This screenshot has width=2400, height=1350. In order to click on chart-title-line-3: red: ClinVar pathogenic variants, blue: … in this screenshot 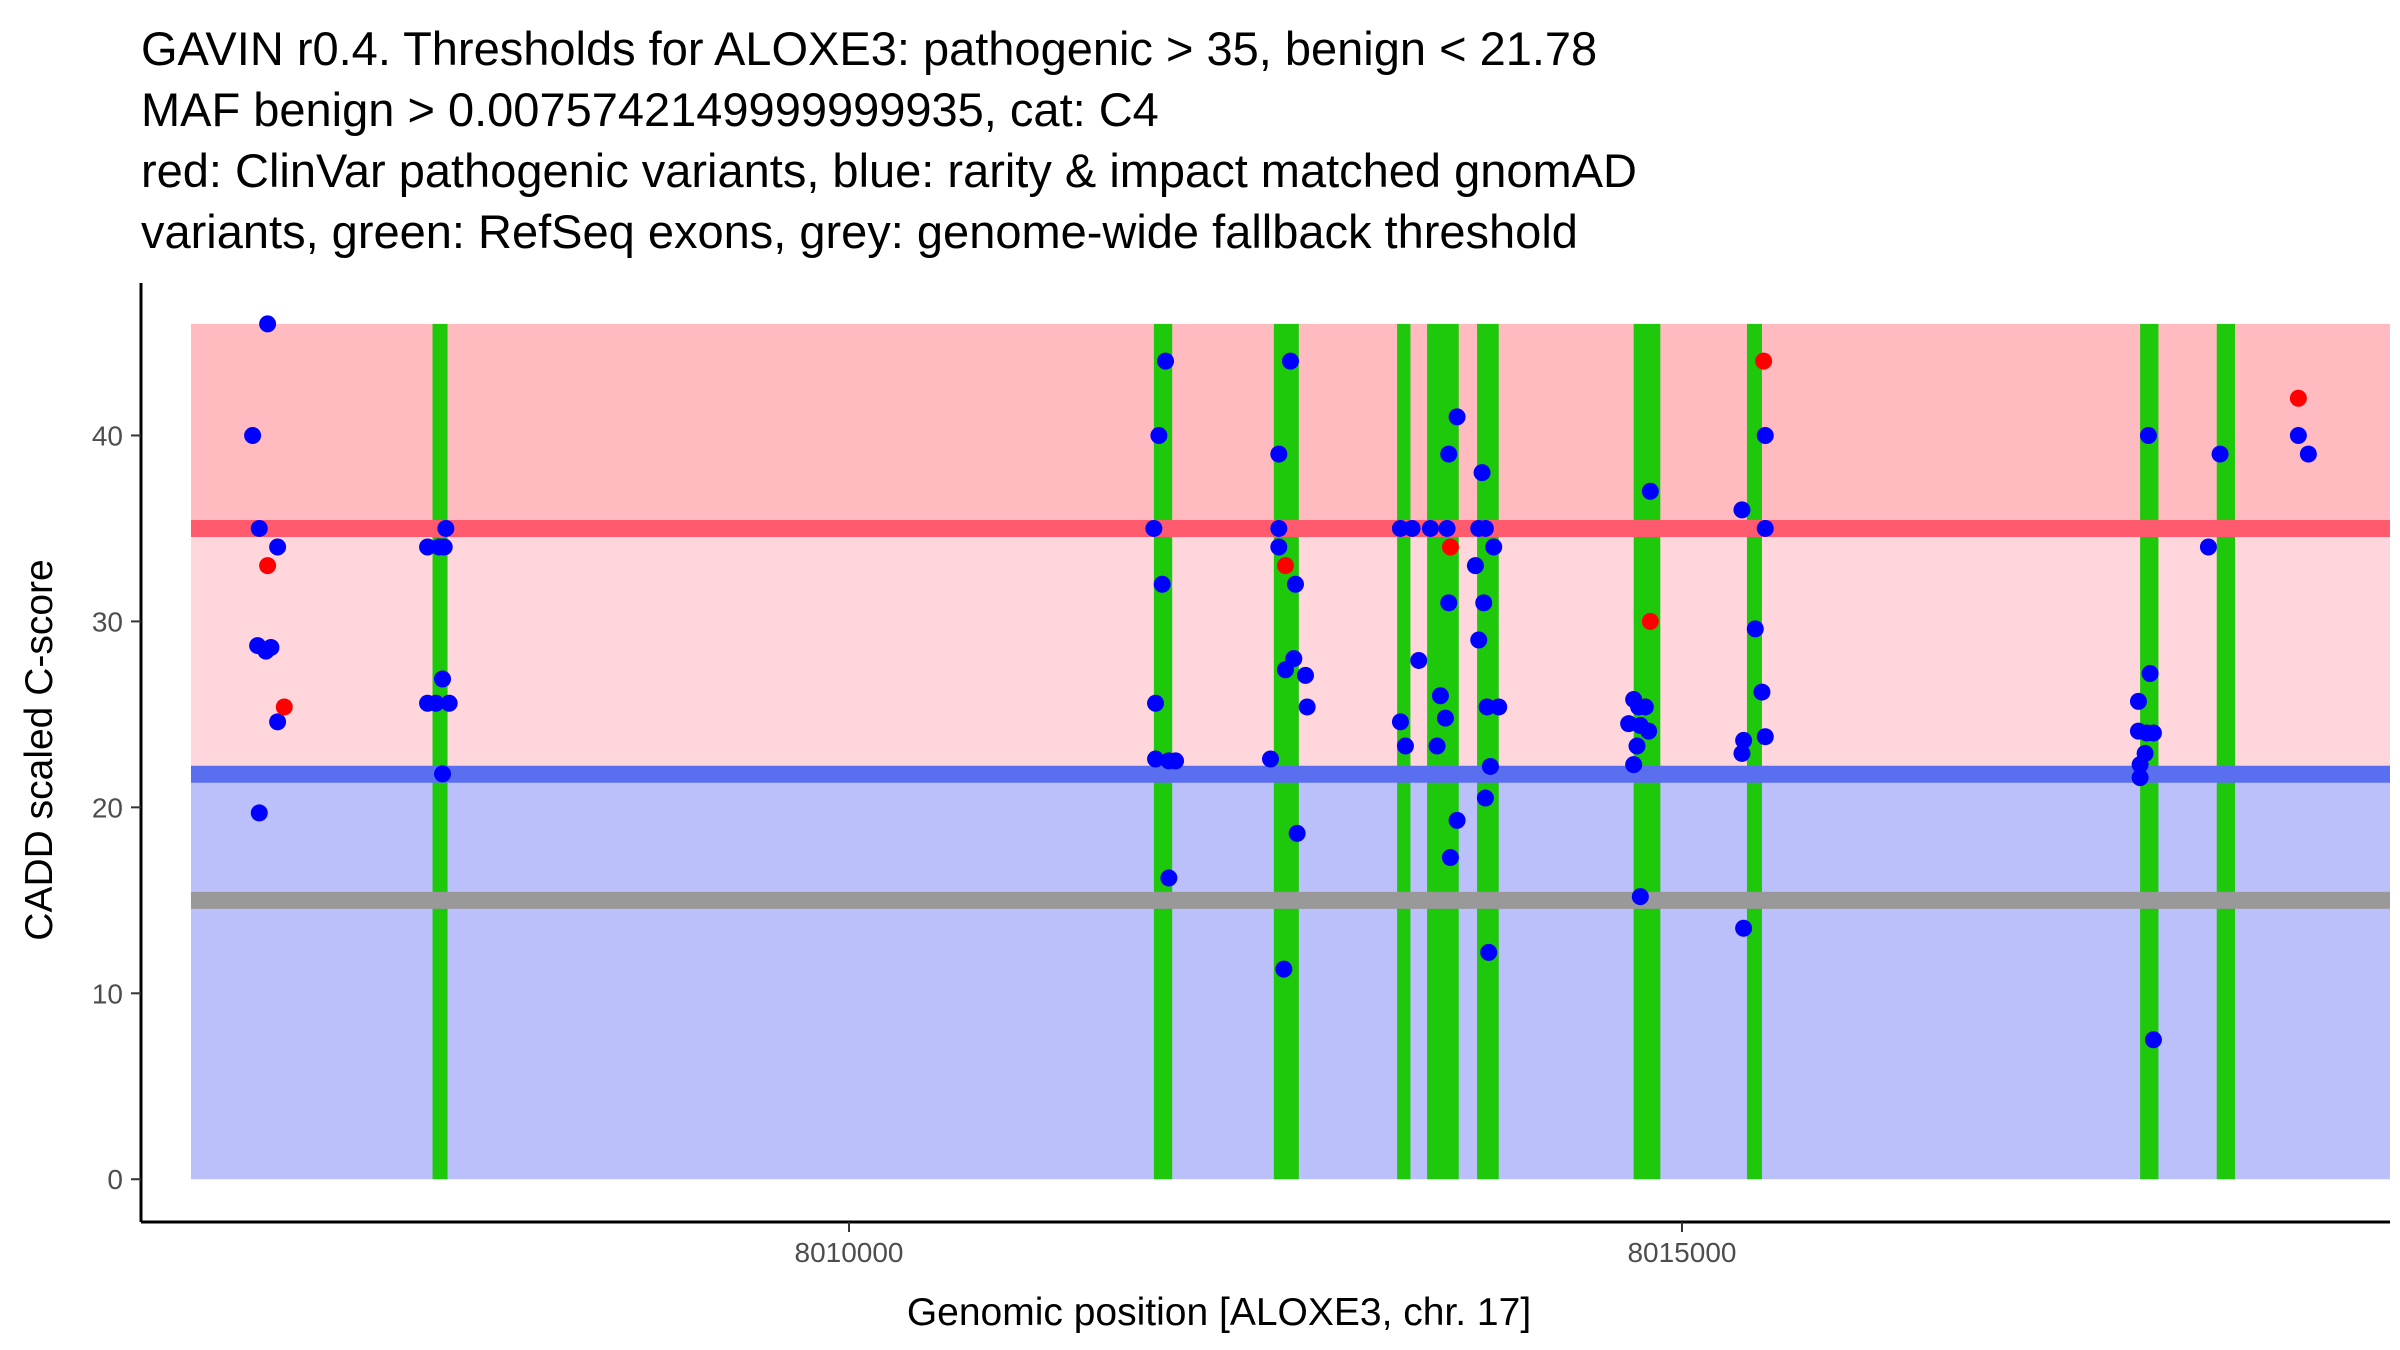, I will do `click(889, 170)`.